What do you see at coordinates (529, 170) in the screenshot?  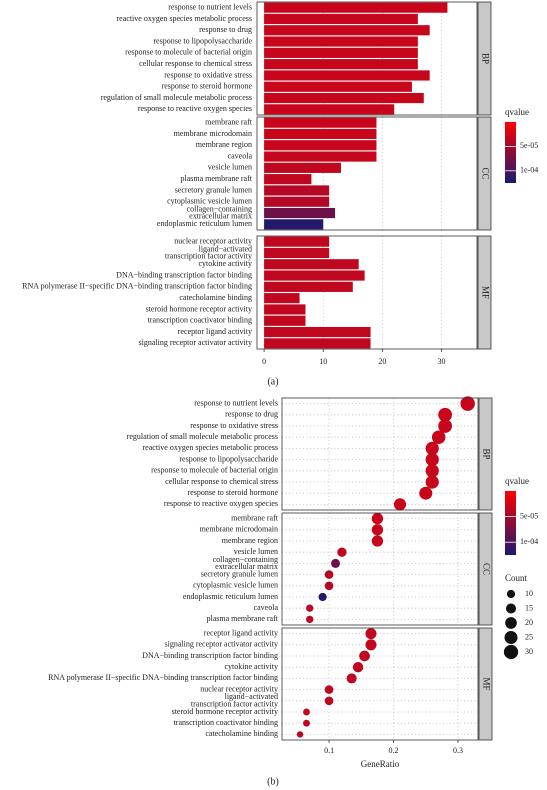 I see `colorbar-tick-label: 1e-04` at bounding box center [529, 170].